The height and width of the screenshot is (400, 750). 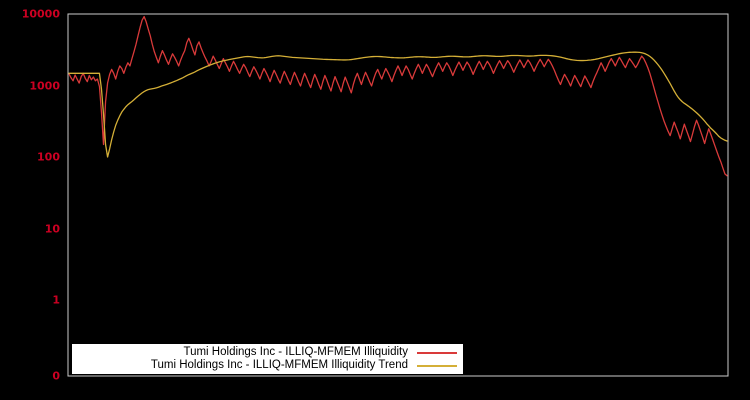 I want to click on y-tick-label: 1000, so click(x=44, y=86).